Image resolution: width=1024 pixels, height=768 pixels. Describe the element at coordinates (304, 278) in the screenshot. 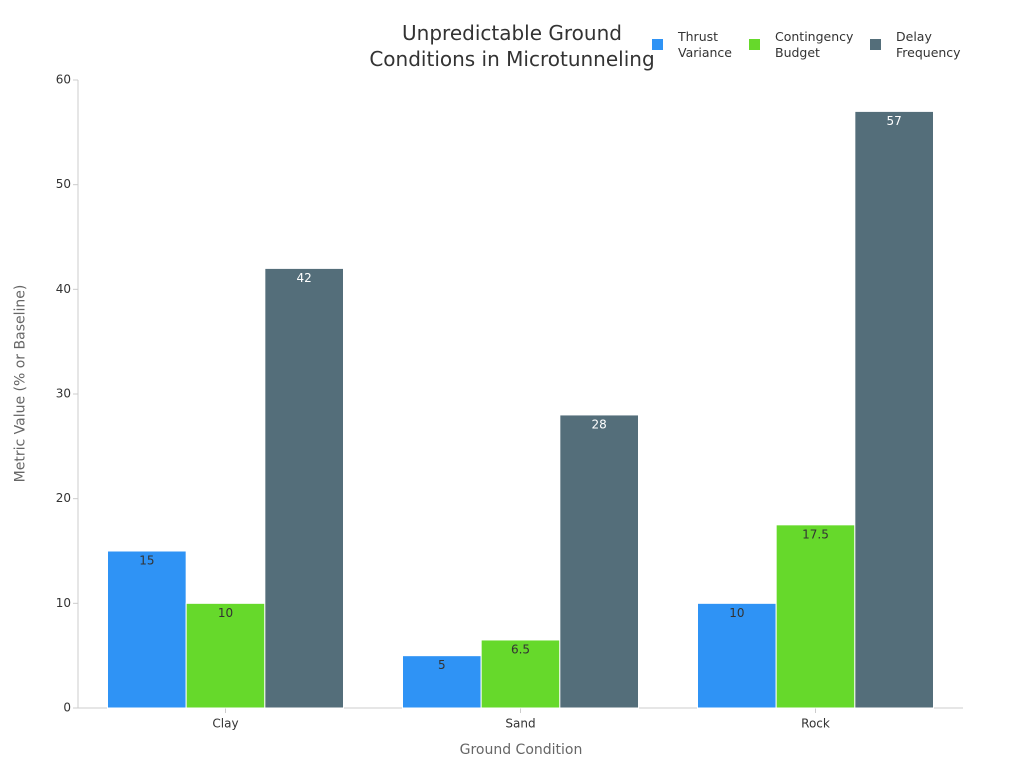

I see `value-label: 42` at that location.